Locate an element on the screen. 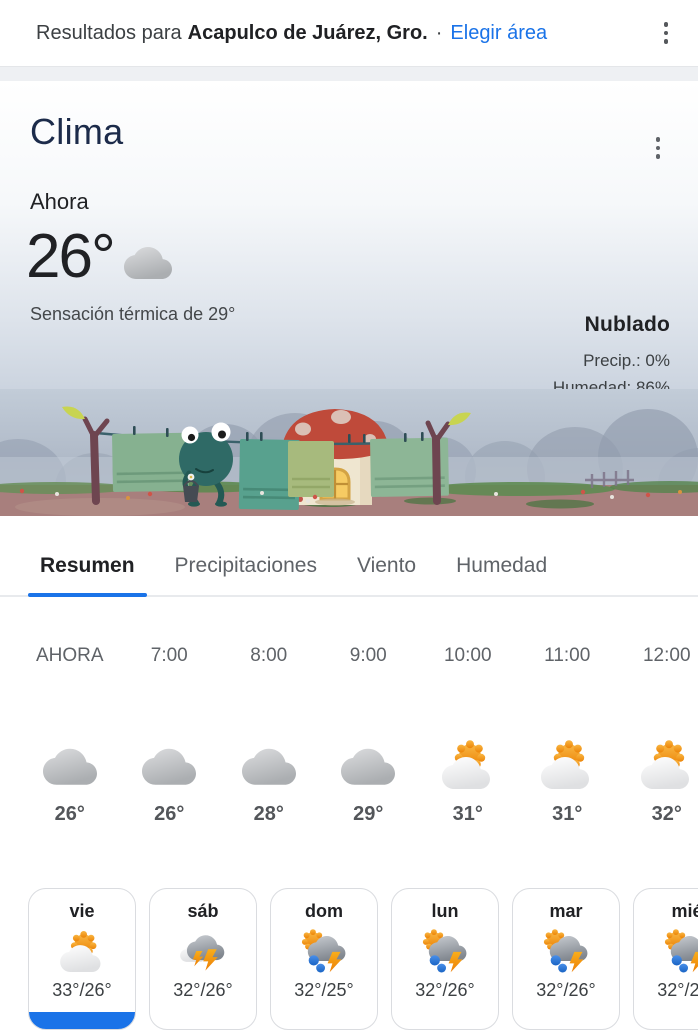  day-label: lun is located at coordinates (445, 911).